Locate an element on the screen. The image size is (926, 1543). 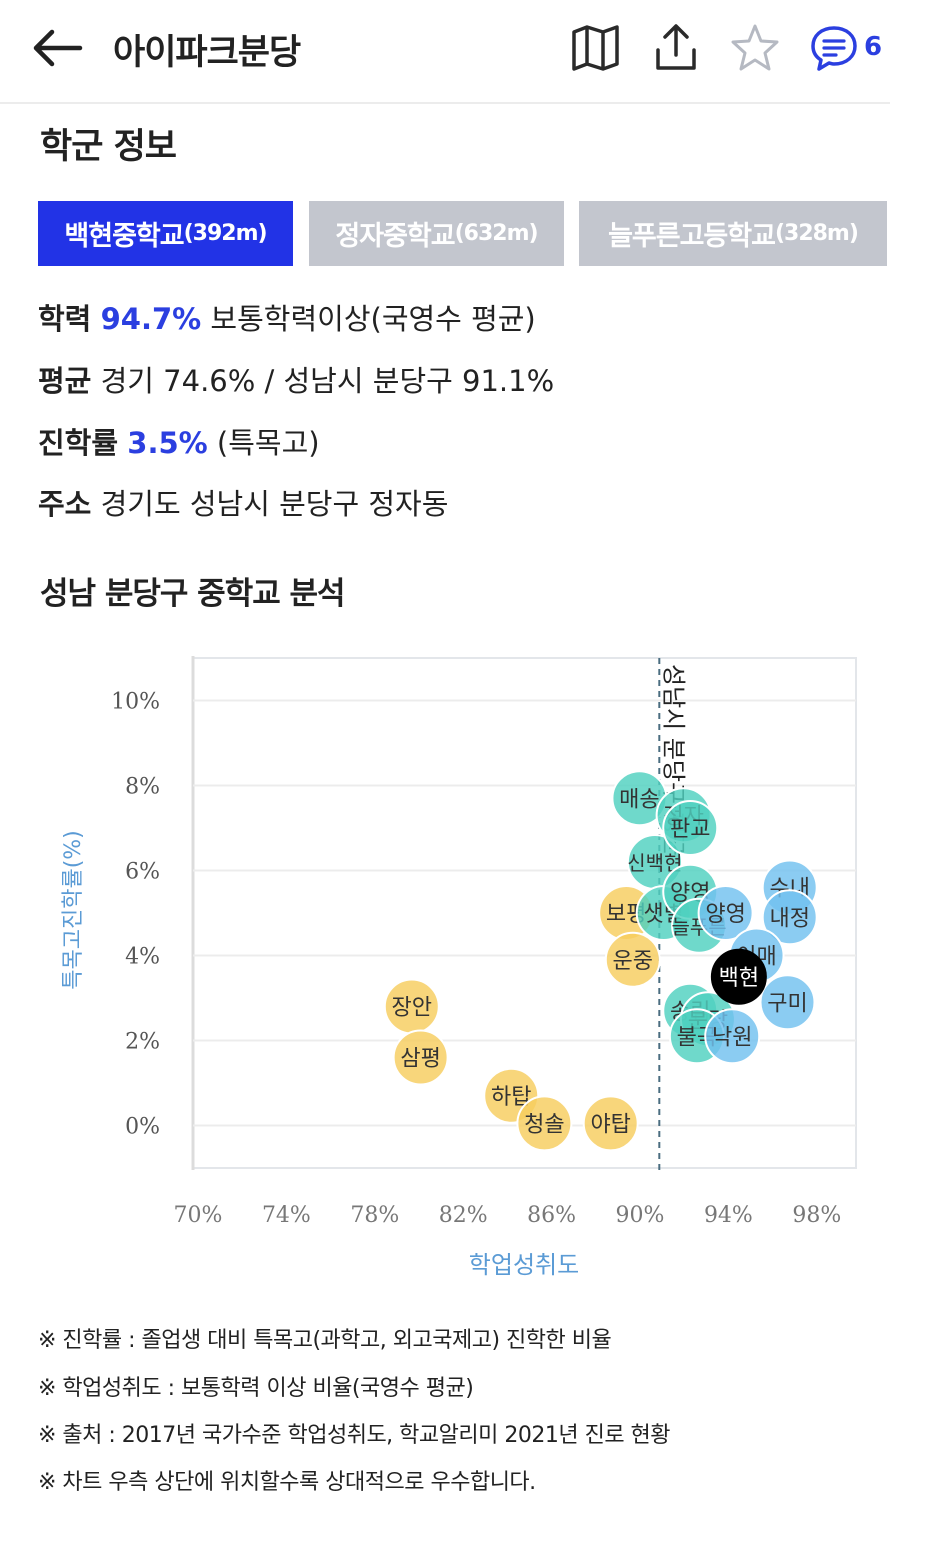
map-icon is located at coordinates (596, 48).